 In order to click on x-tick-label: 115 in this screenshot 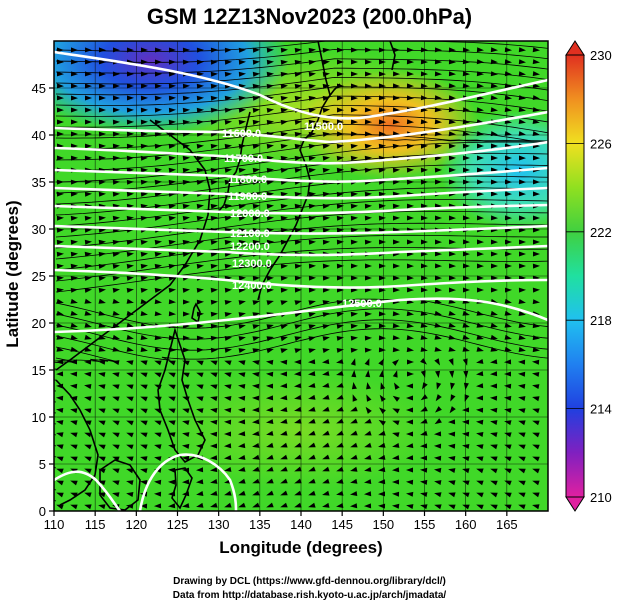, I will do `click(95, 524)`.